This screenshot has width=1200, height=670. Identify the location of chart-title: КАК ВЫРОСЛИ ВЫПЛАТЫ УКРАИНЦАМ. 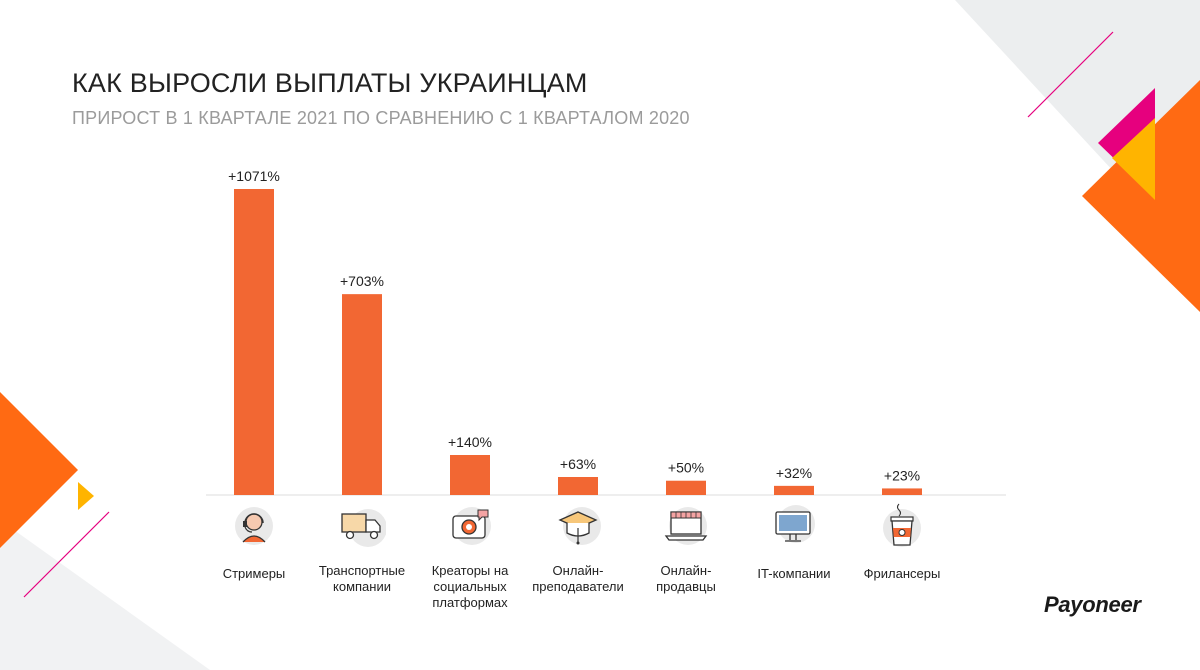
(330, 83).